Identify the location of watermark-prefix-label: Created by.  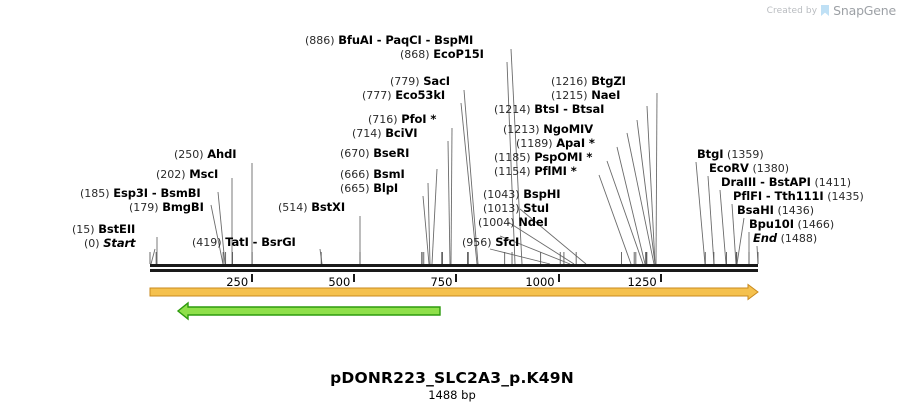
(792, 10).